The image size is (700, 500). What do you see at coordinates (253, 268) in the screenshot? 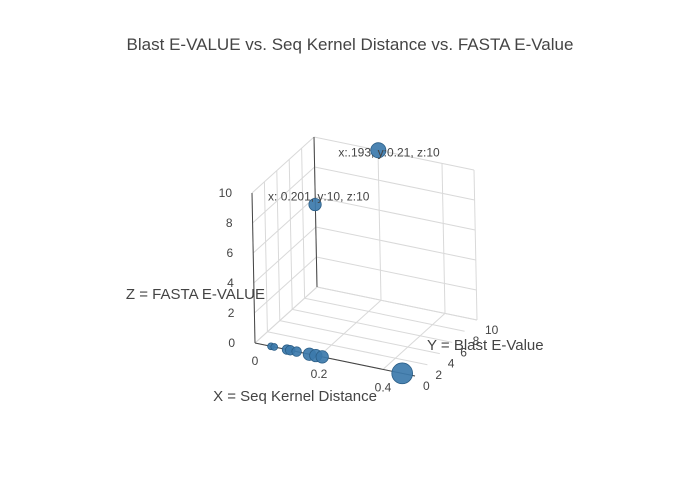
I see `z-axis-line` at bounding box center [253, 268].